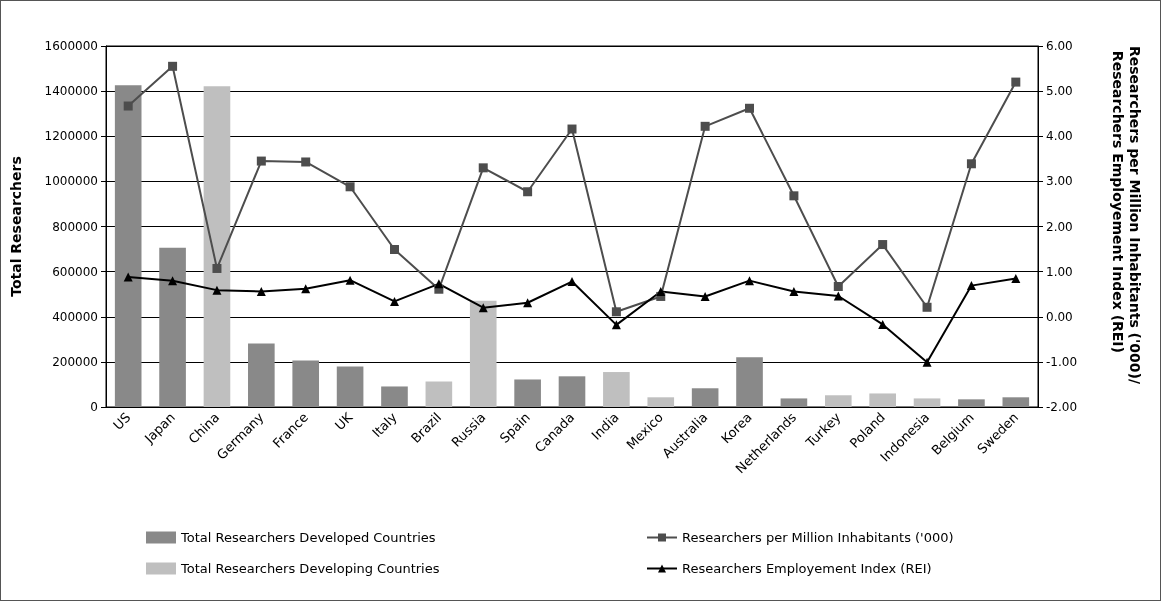  Describe the element at coordinates (75, 316) in the screenshot. I see `y-tick-label: 400000` at that location.